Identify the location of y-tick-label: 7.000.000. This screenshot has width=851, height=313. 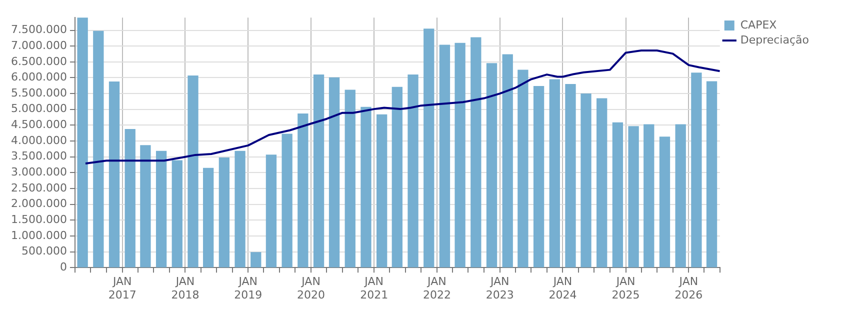
(39, 45).